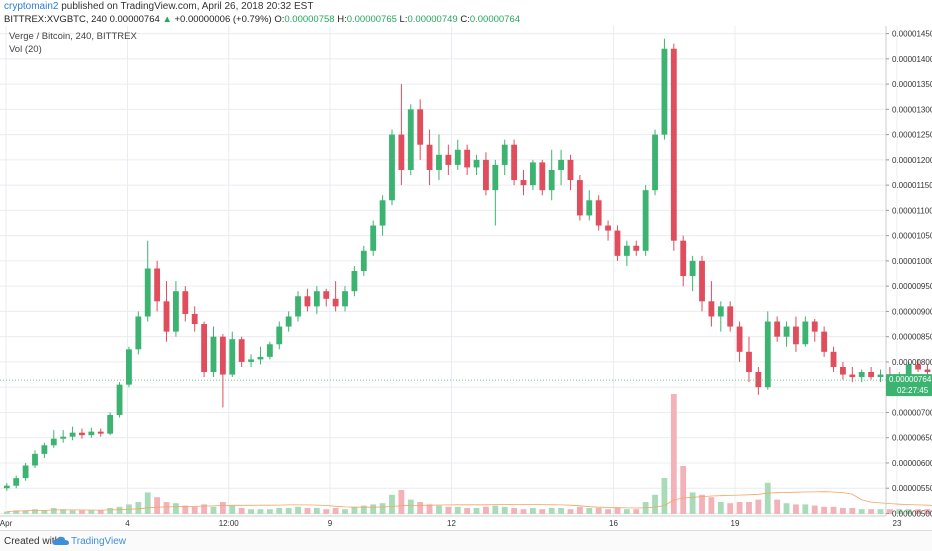  Describe the element at coordinates (127, 523) in the screenshot. I see `time-tick-label-1: 4` at that location.